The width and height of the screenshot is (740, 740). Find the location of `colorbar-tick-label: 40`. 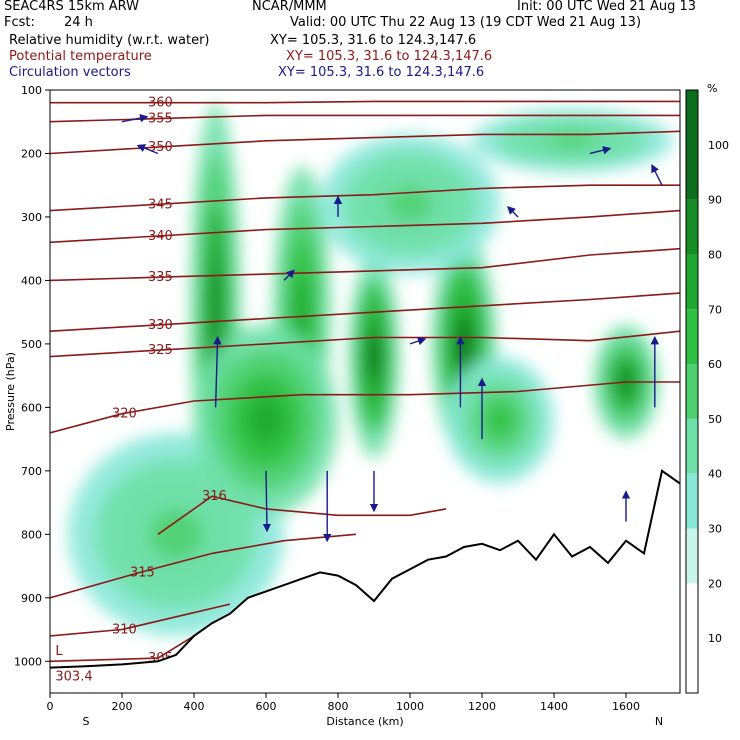

colorbar-tick-label: 40 is located at coordinates (715, 474).